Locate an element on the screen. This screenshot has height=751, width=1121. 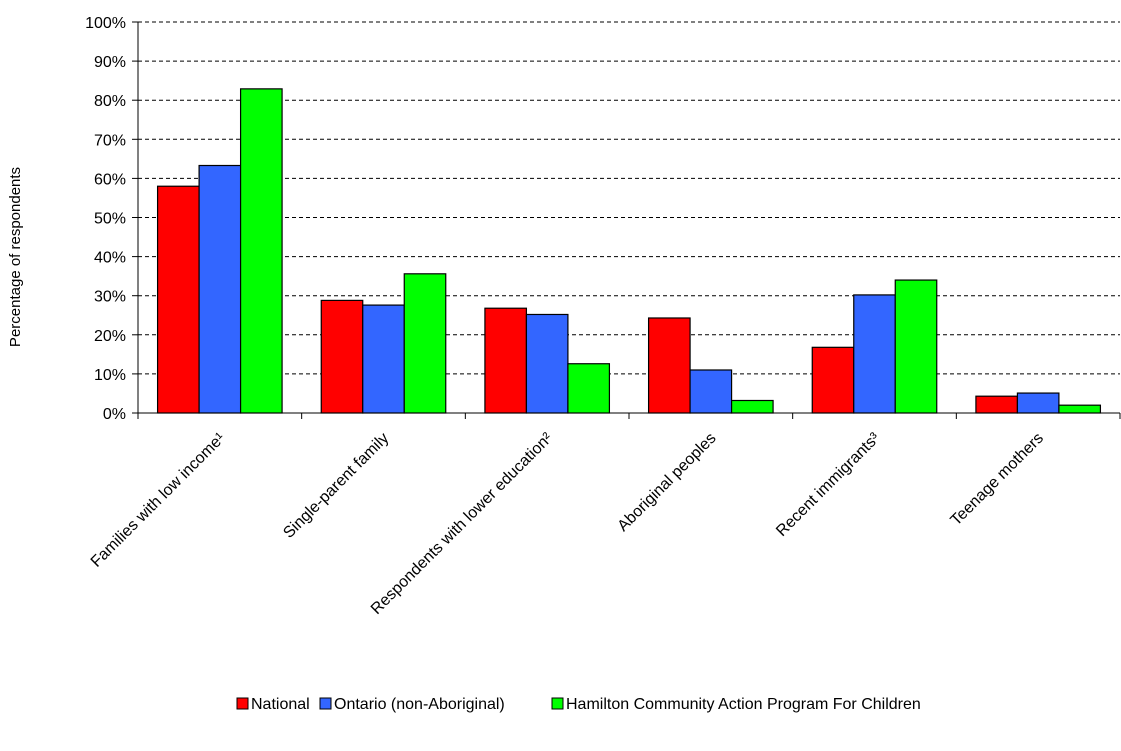
x-tick-label: Recent immigrants³ is located at coordinates (828, 484).